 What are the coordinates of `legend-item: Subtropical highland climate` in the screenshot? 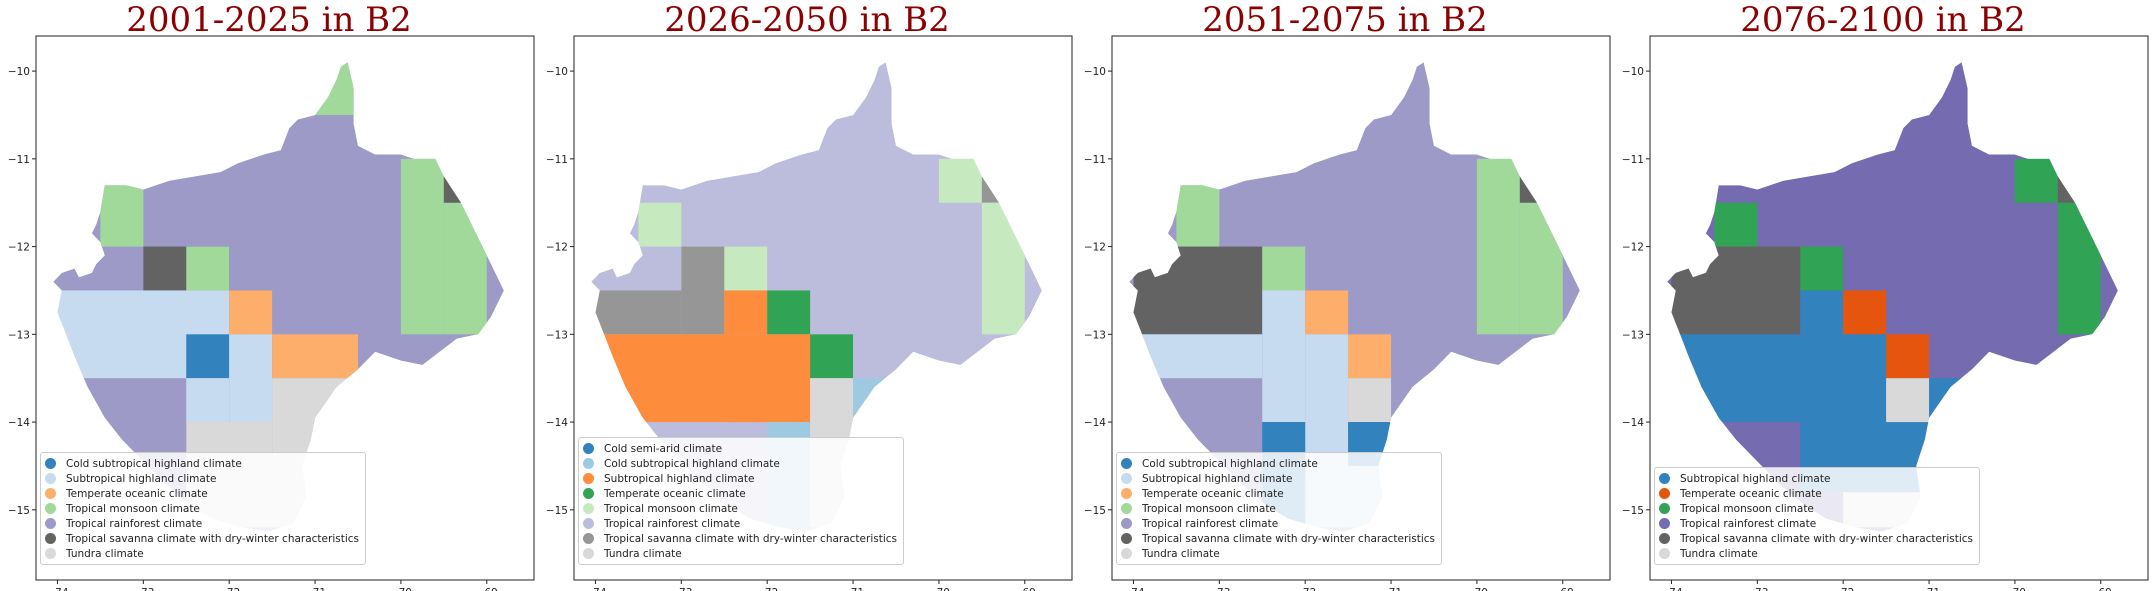 It's located at (1816, 478).